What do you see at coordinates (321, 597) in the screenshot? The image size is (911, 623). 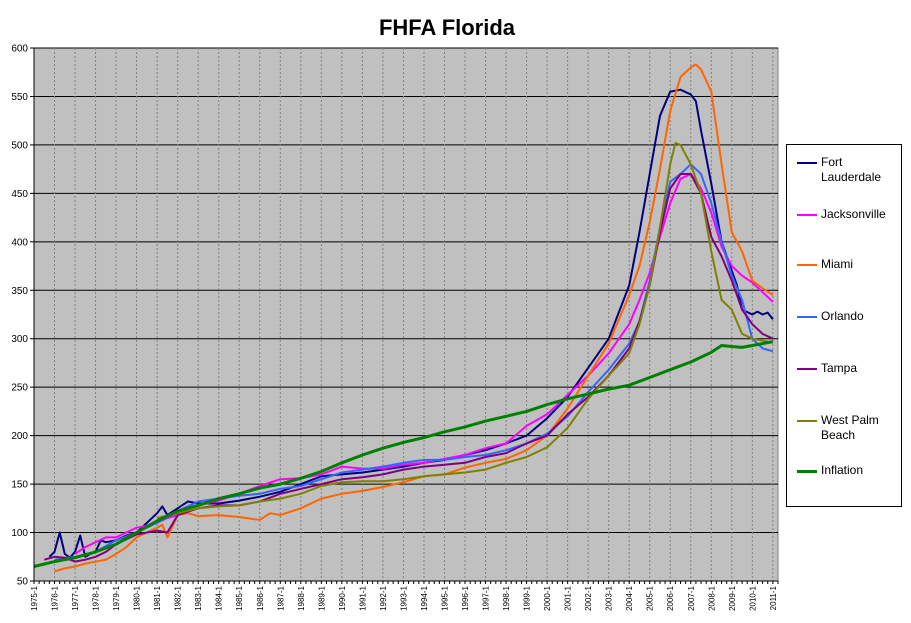 I see `x-tick-label: 1989-1` at bounding box center [321, 597].